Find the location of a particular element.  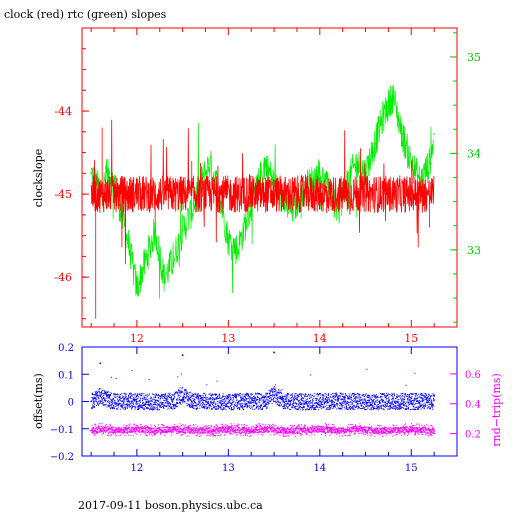

offset-x-tick-label: 13 is located at coordinates (228, 468).